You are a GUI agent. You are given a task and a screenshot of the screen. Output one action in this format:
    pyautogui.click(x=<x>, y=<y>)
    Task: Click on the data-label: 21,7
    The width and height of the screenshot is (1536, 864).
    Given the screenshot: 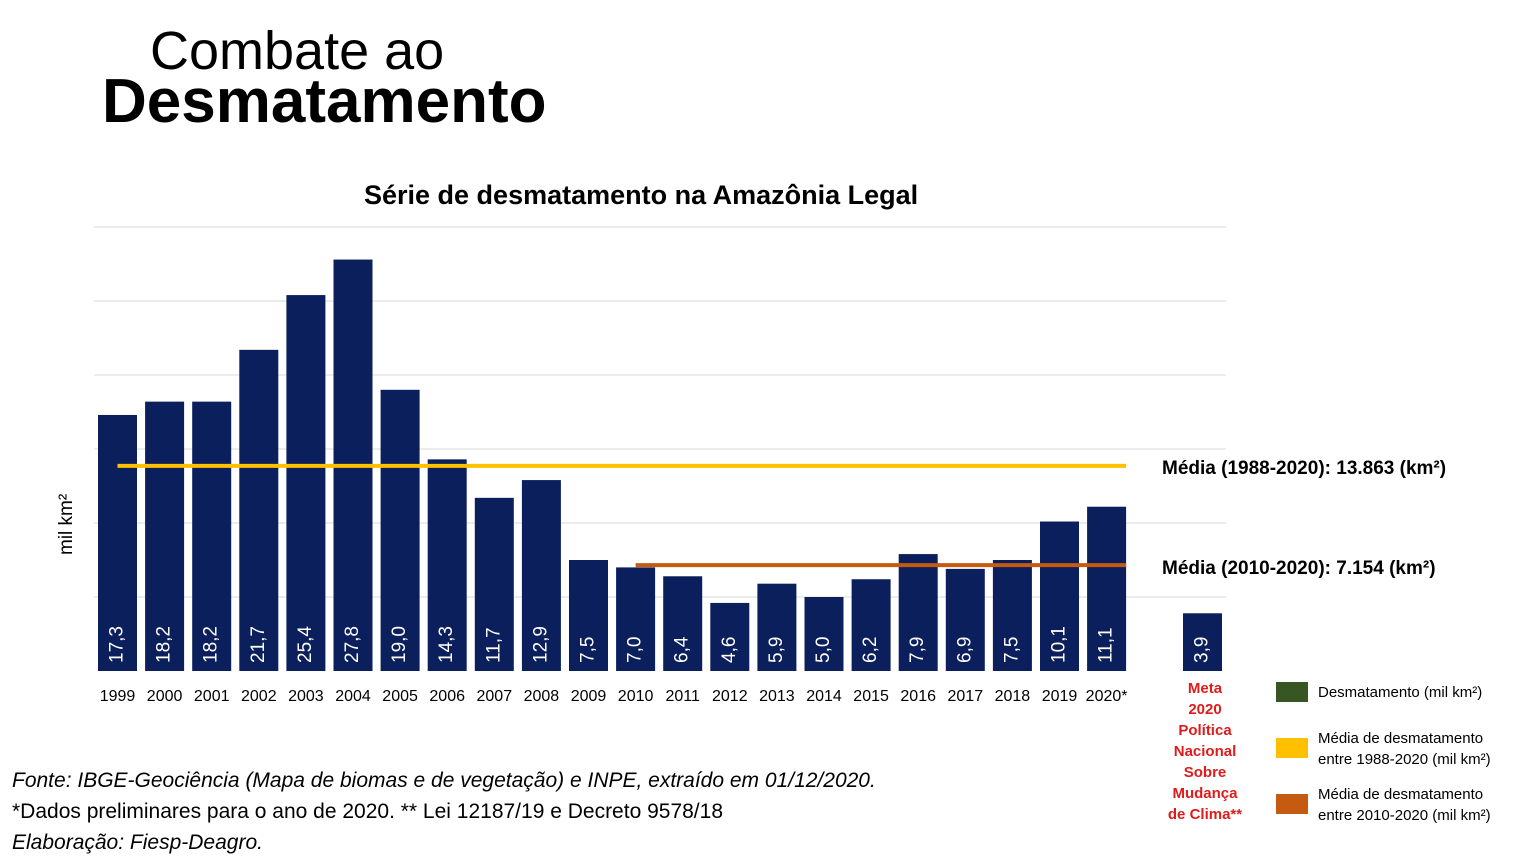 What is the action you would take?
    pyautogui.click(x=258, y=644)
    